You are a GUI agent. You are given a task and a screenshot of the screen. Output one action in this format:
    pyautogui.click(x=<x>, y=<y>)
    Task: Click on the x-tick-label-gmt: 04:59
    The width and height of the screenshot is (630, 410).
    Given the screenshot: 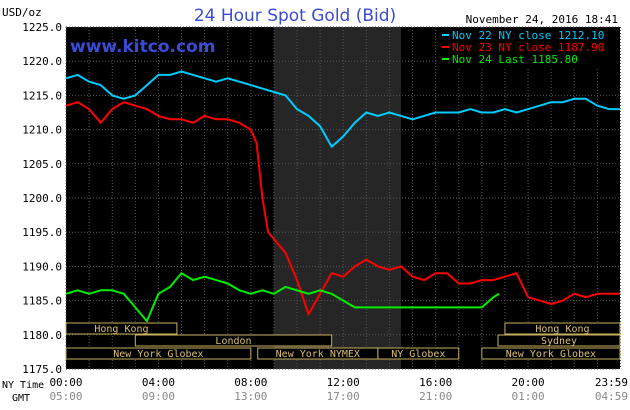 What is the action you would take?
    pyautogui.click(x=611, y=396)
    